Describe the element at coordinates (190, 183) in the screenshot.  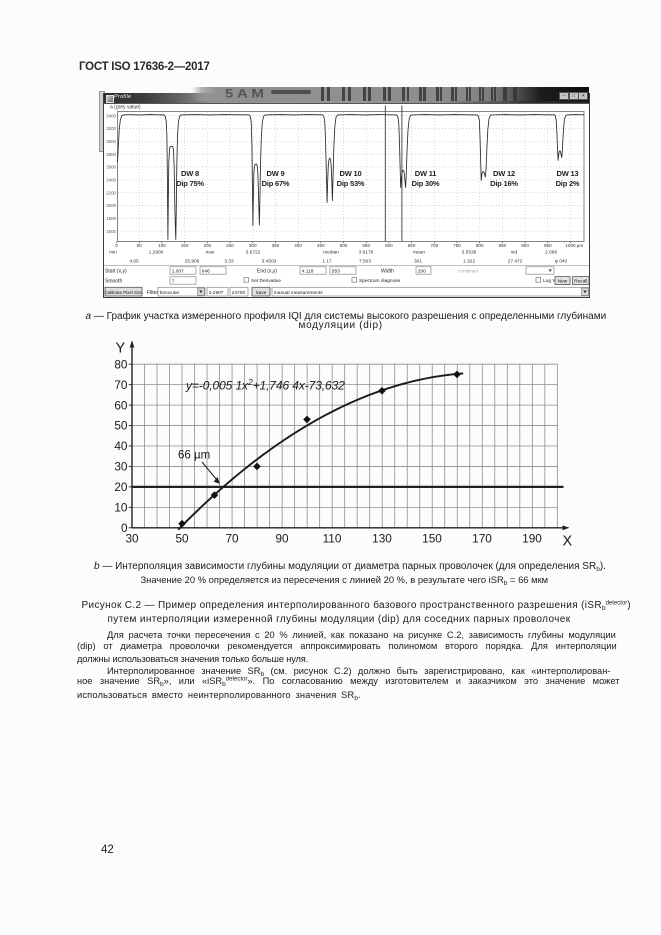
I see `svg-text: Dip 75%` at that location.